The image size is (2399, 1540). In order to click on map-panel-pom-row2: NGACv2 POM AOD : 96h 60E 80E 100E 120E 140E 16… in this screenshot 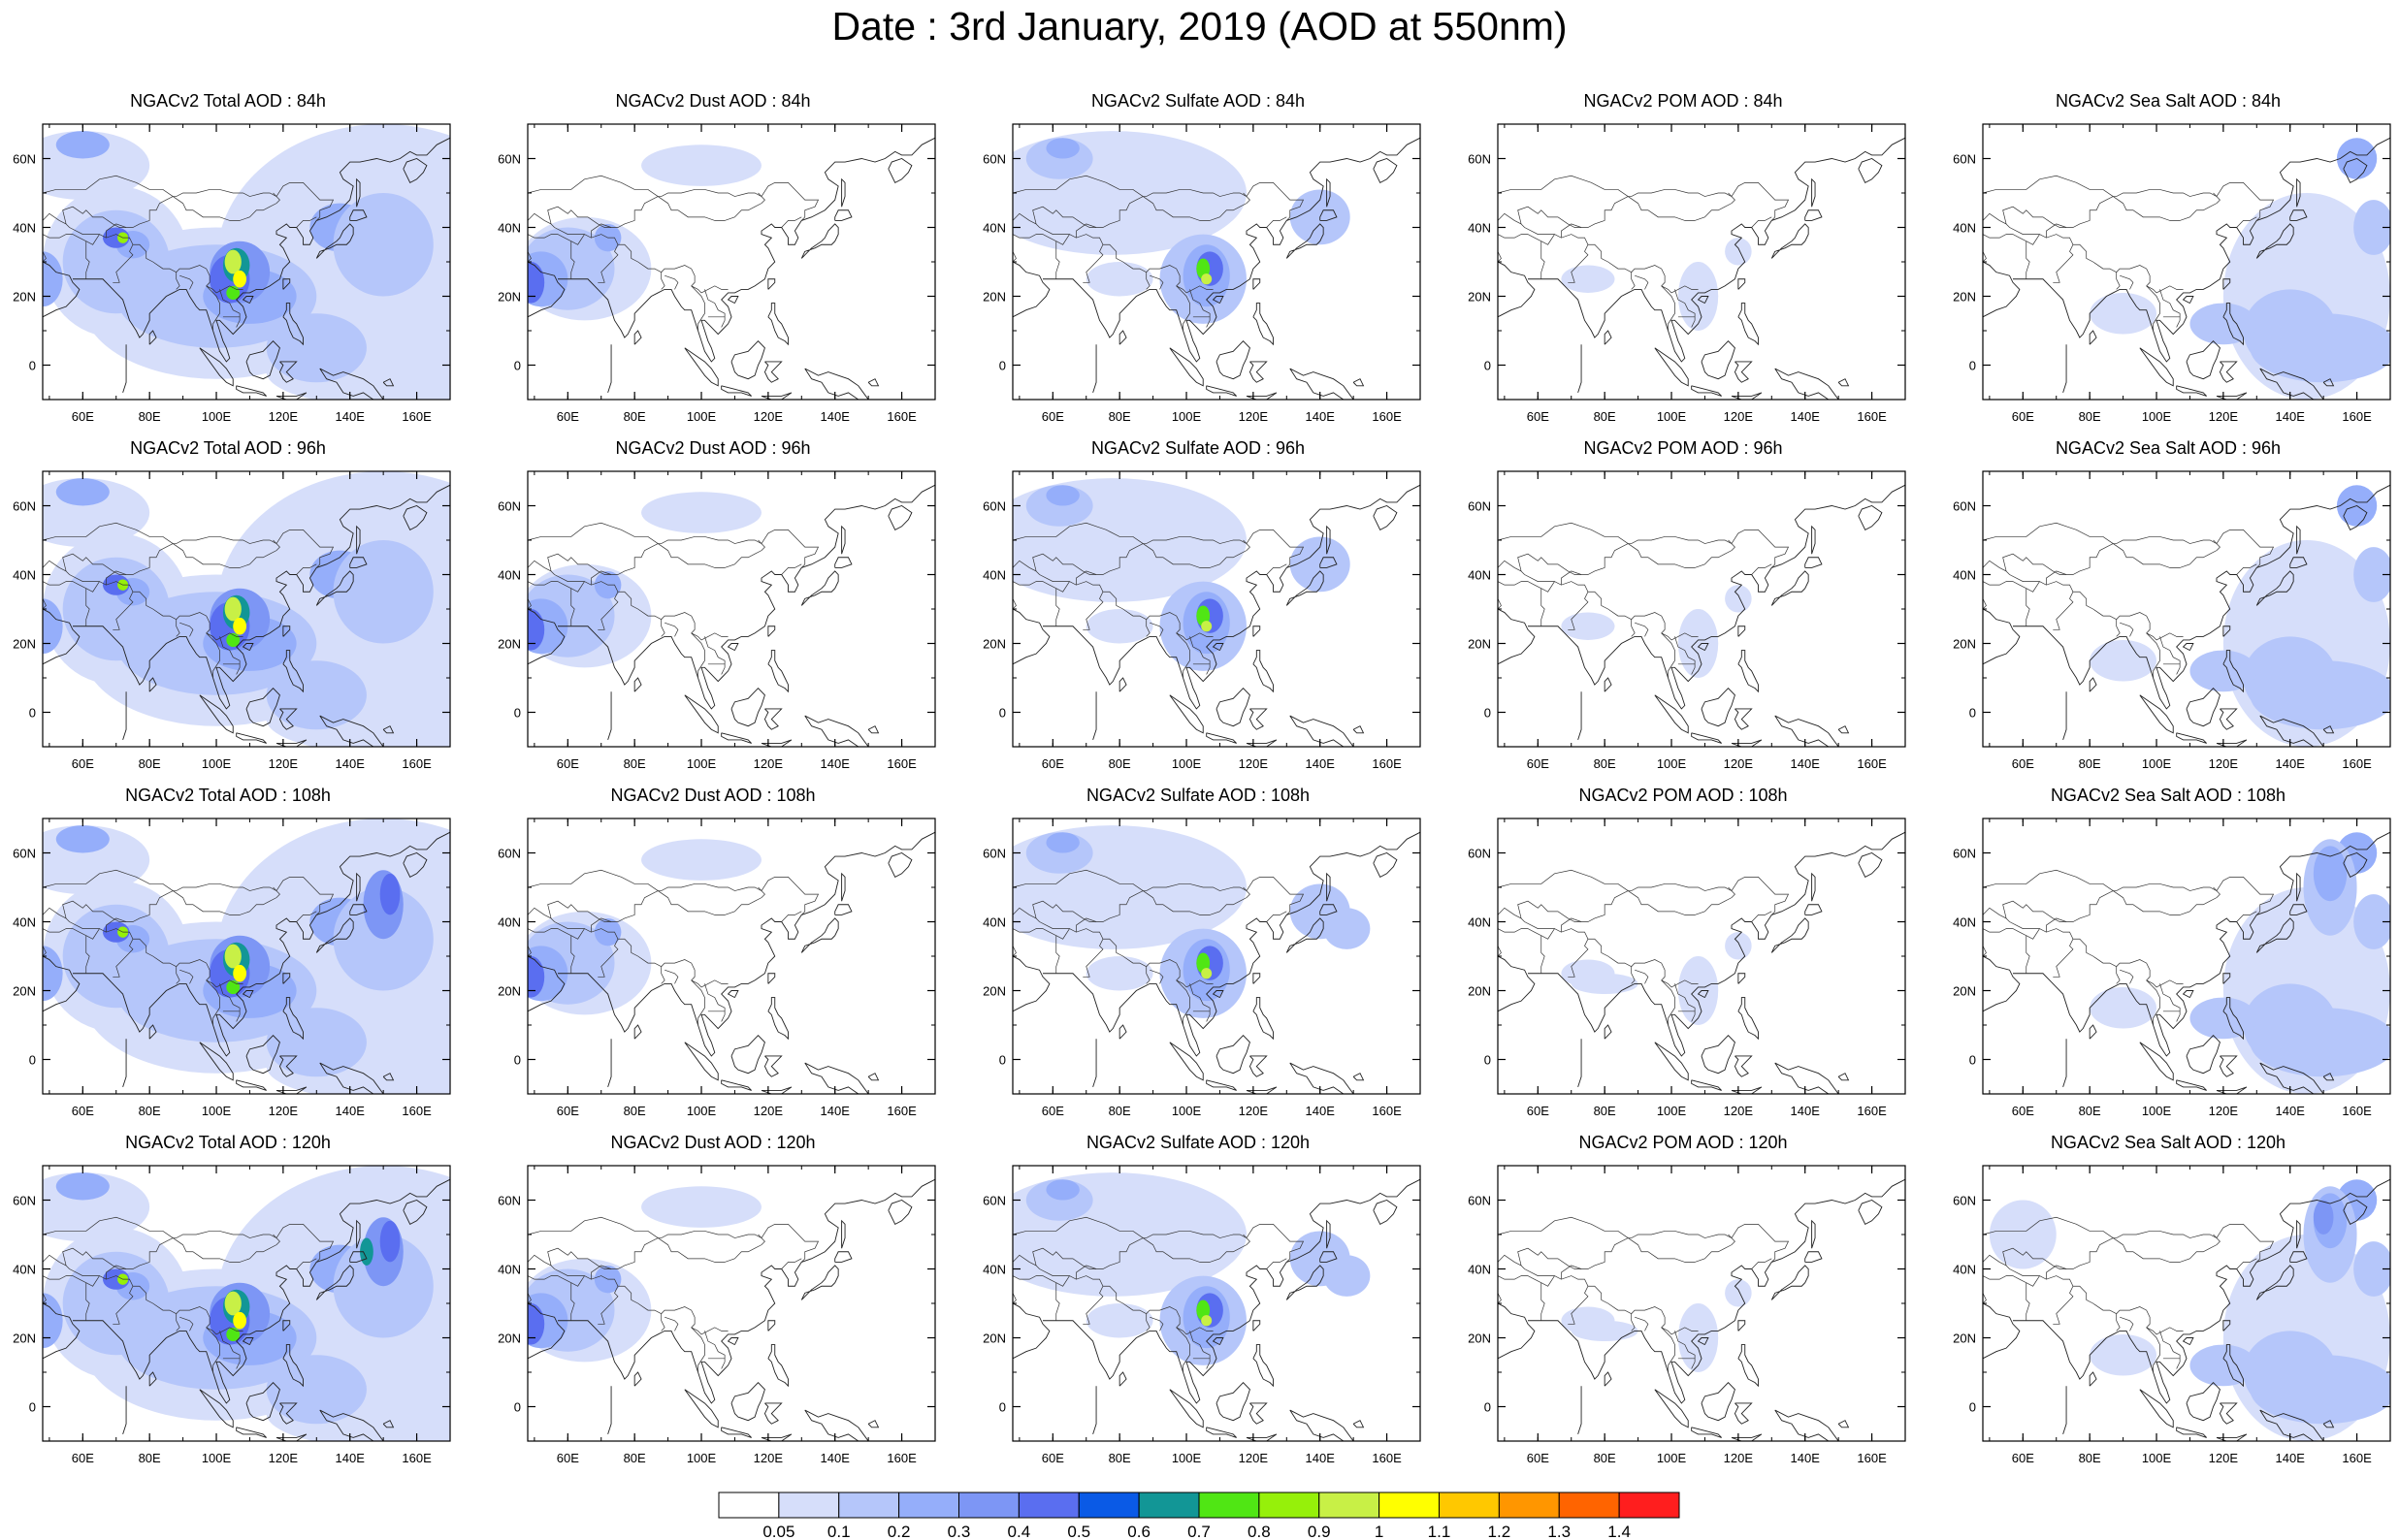, I will do `click(1683, 613)`.